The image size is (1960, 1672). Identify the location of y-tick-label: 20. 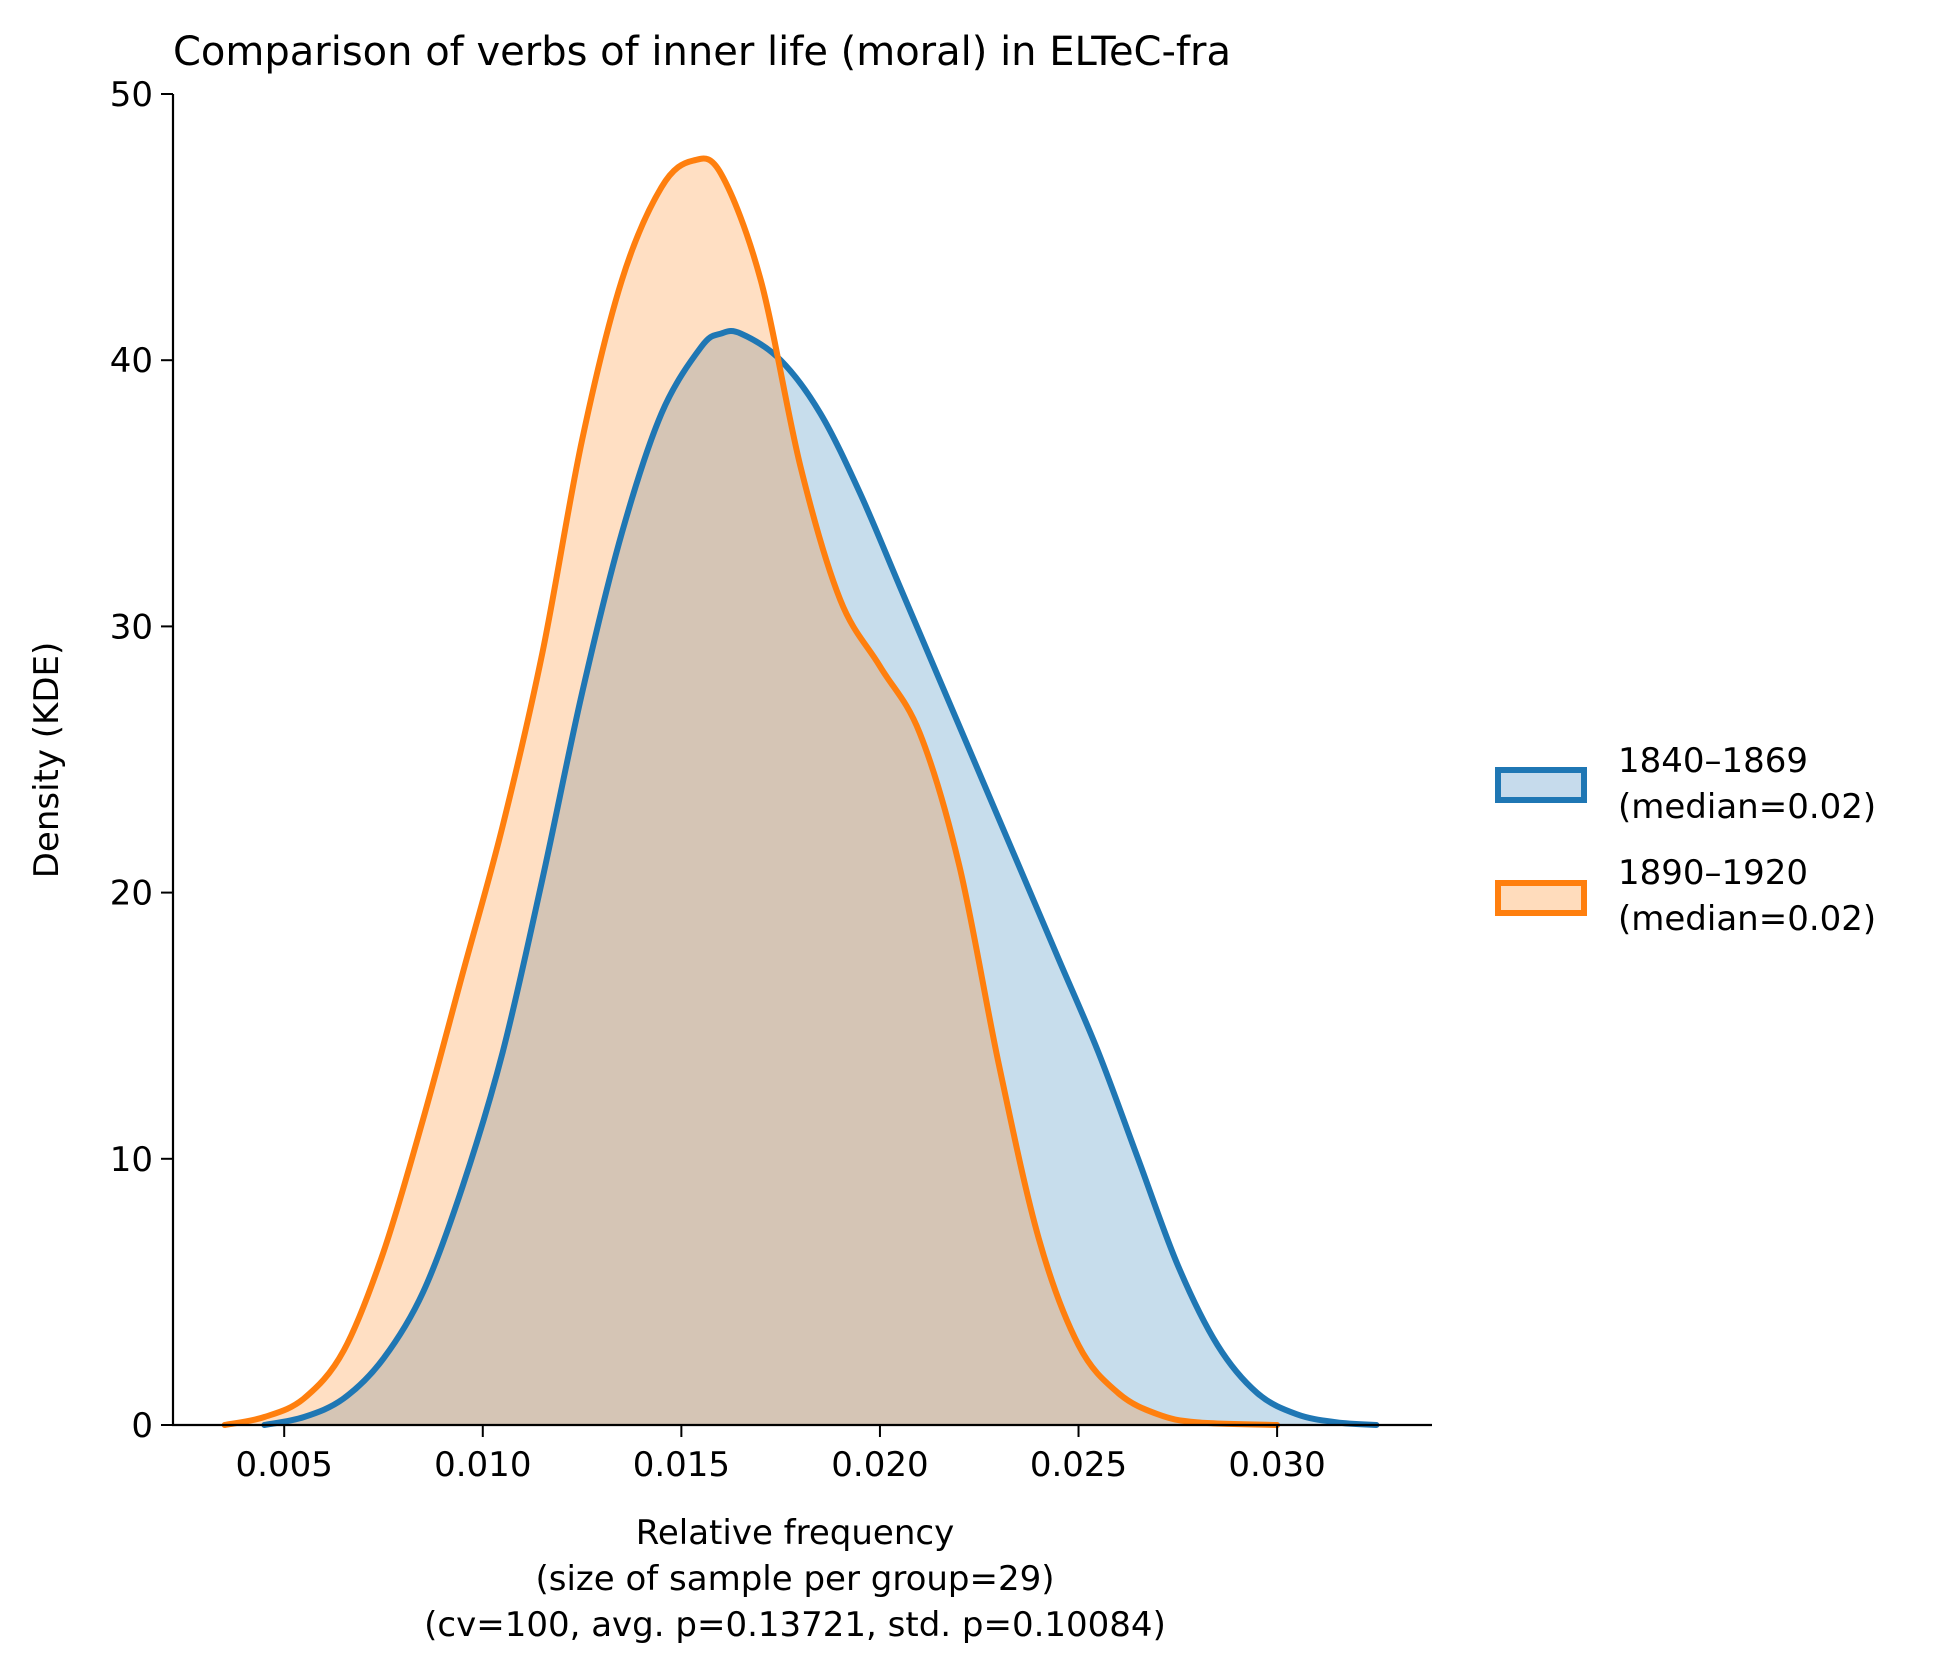
(131, 894).